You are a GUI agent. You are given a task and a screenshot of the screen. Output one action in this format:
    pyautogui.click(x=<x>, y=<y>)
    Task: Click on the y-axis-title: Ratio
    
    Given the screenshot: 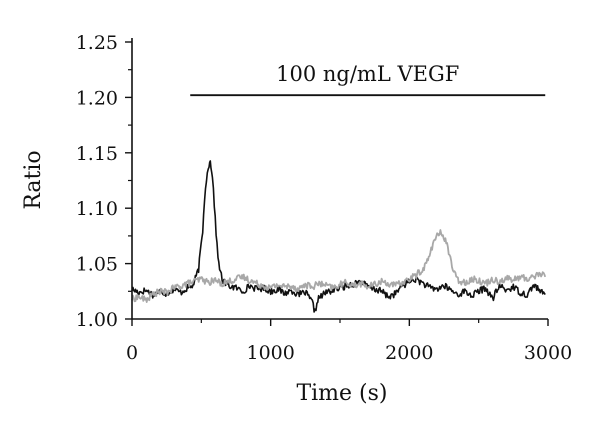 What is the action you would take?
    pyautogui.click(x=33, y=179)
    